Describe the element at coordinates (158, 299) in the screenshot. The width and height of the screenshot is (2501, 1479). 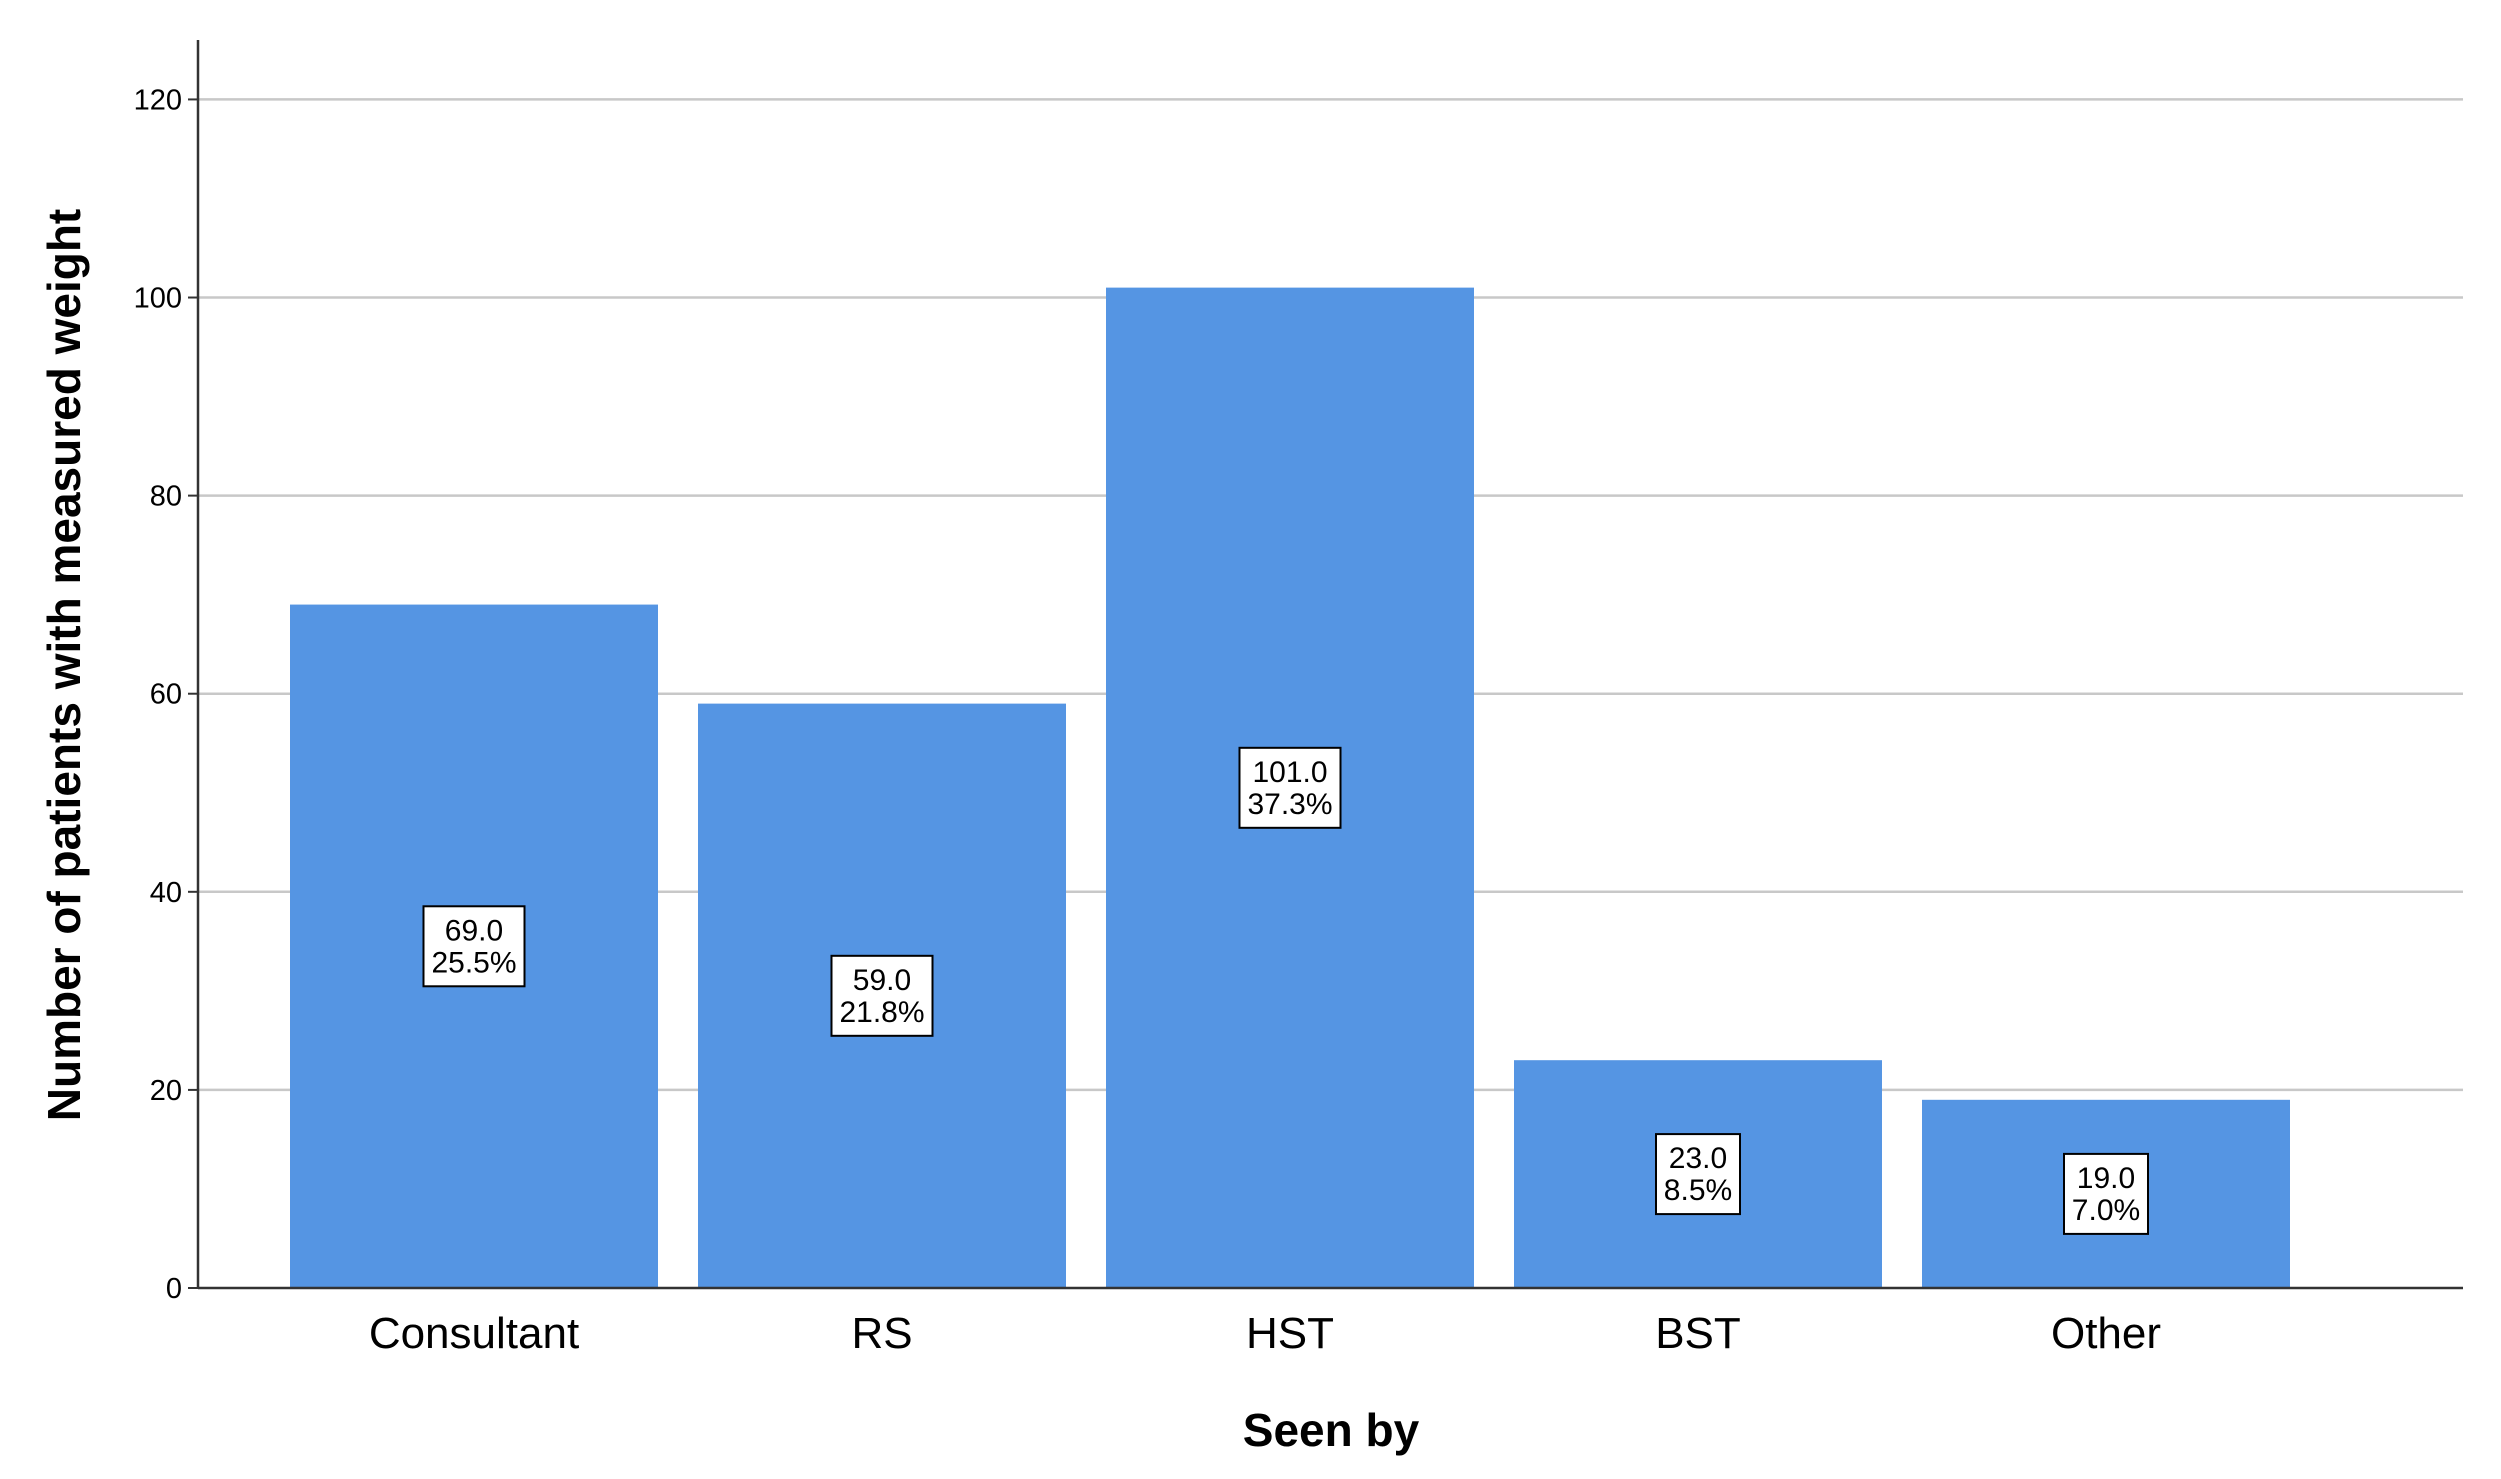
I see `y-tick-label-100: 100` at that location.